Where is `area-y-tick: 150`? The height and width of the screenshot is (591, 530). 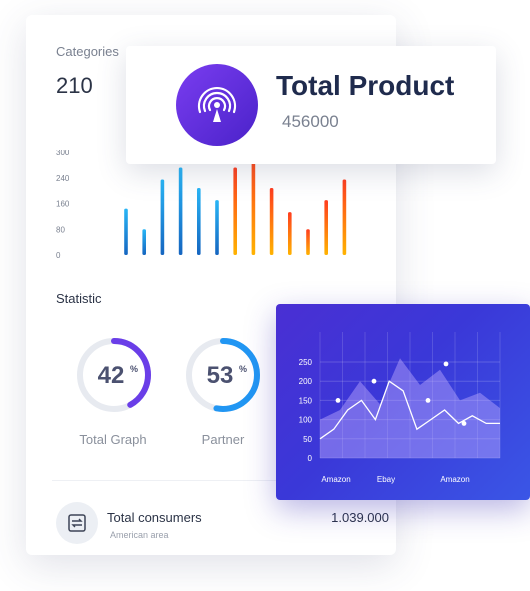 area-y-tick: 150 is located at coordinates (306, 400).